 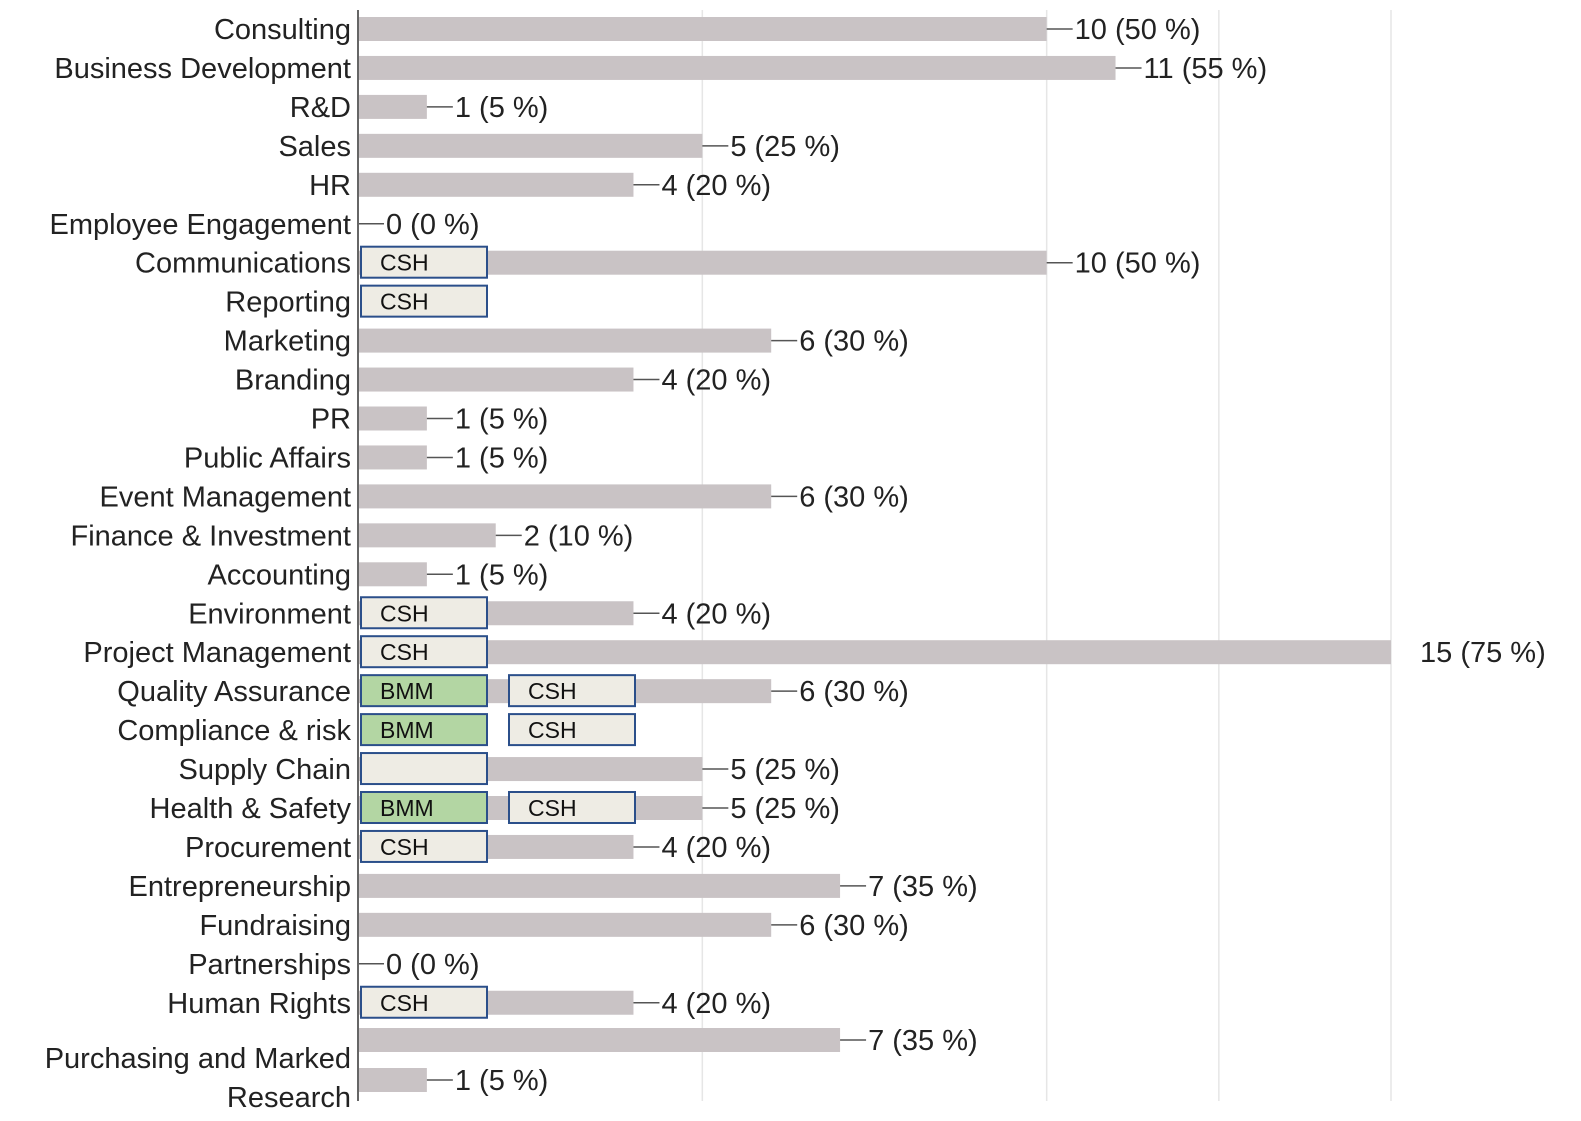 I want to click on category-label: HR, so click(x=330, y=186).